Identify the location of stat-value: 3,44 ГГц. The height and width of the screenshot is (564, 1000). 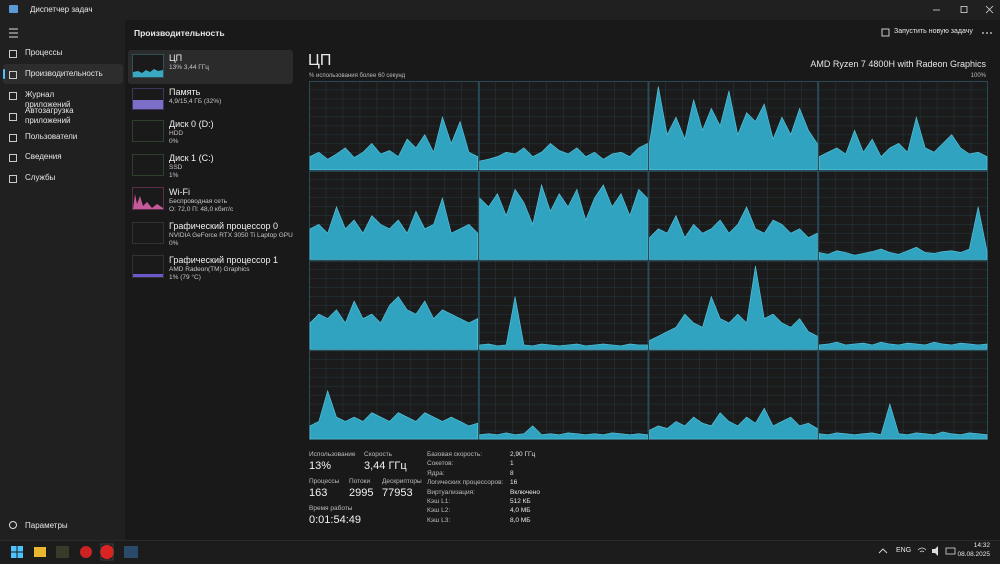
(385, 466).